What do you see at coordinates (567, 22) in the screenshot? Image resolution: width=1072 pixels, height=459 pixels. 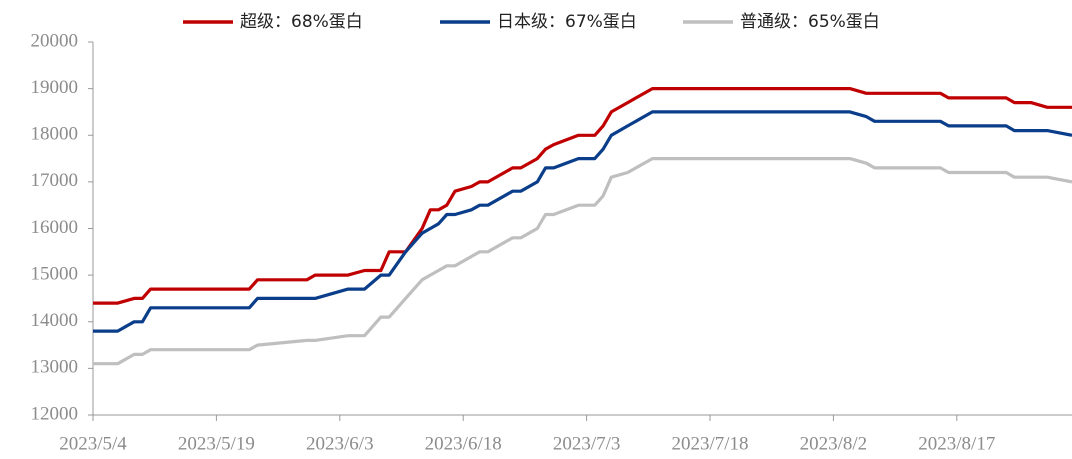 I see `legend-label: 日本级：67%蛋白` at bounding box center [567, 22].